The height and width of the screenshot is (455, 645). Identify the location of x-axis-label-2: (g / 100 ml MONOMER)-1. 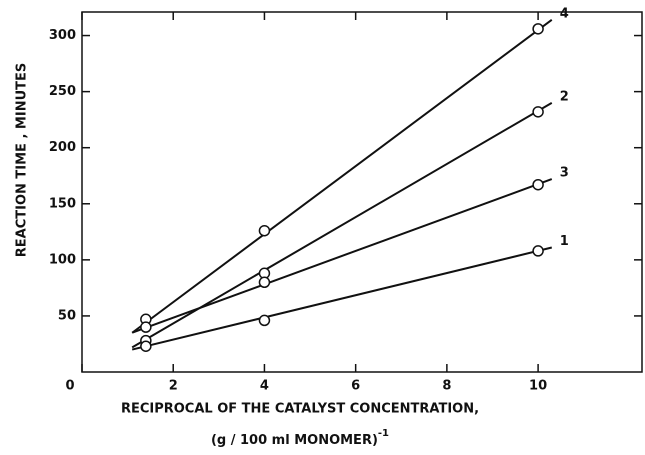
(300, 438).